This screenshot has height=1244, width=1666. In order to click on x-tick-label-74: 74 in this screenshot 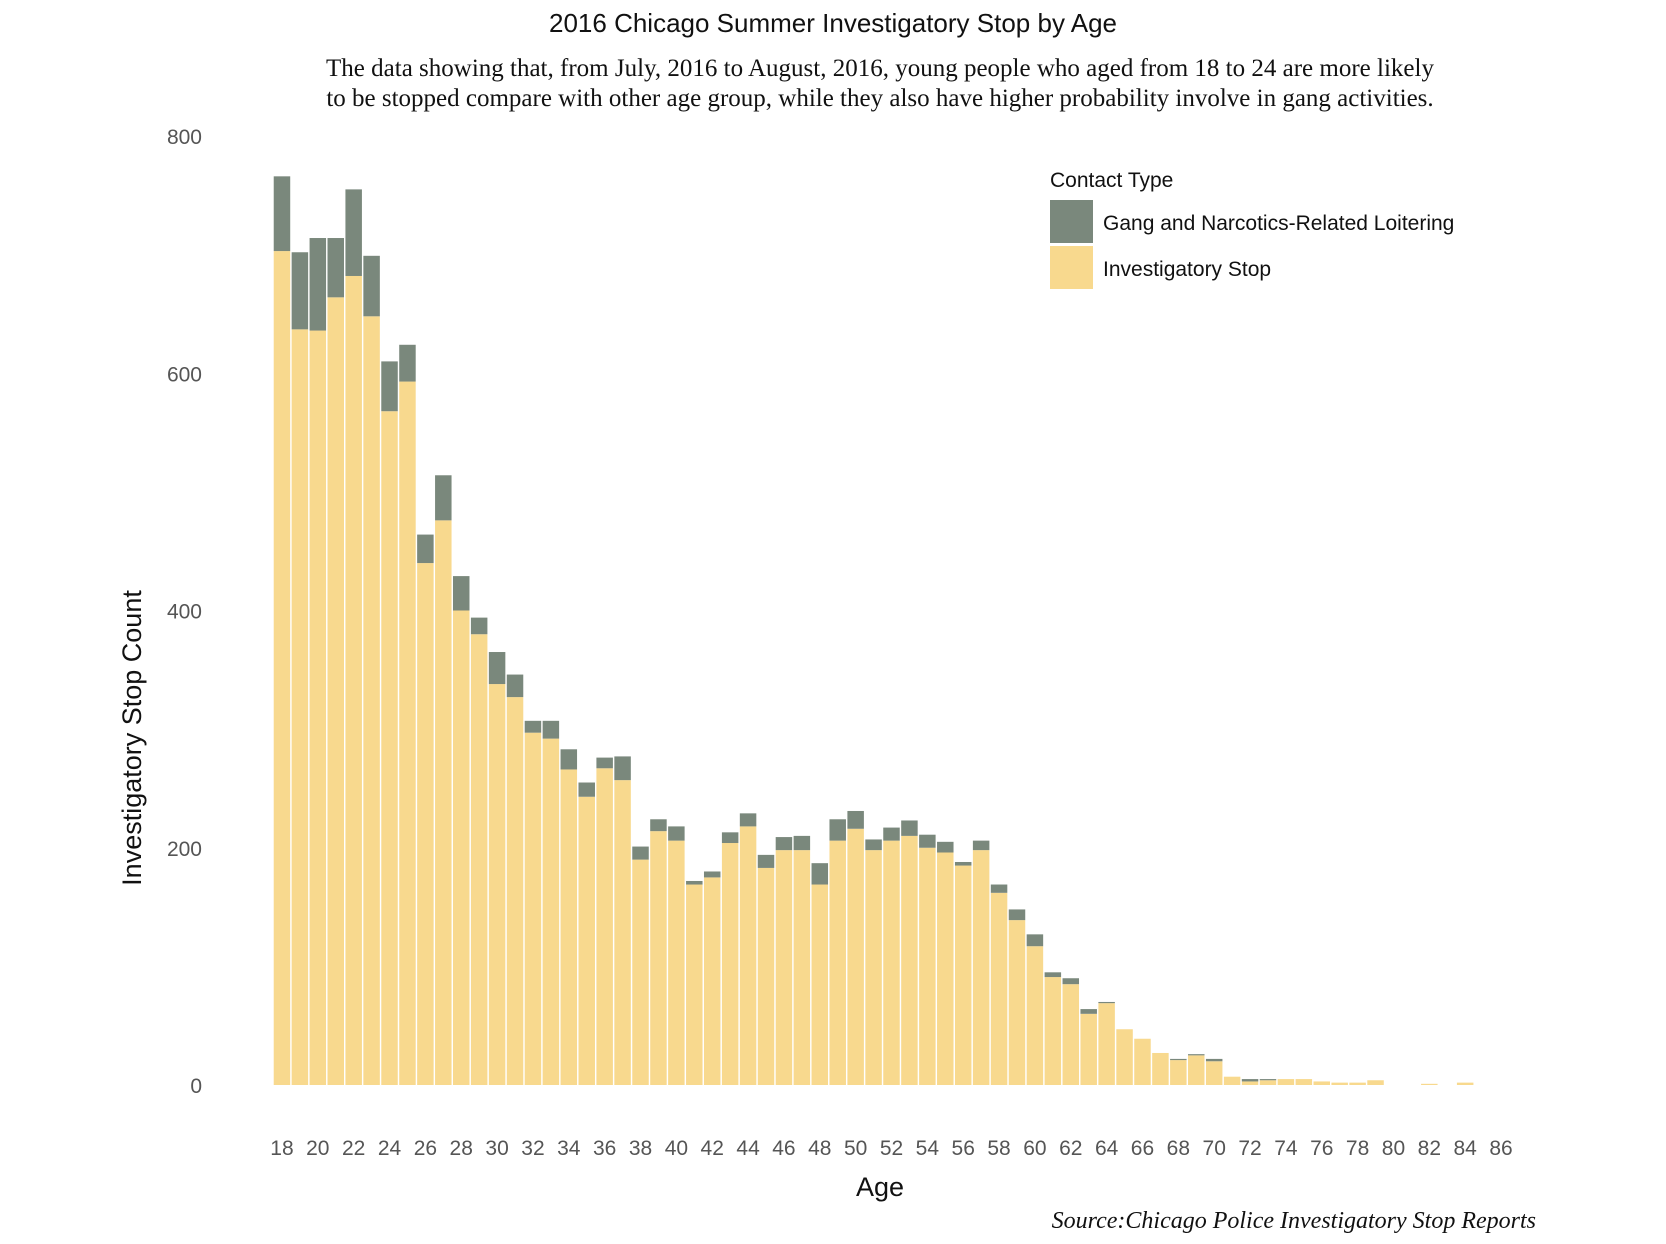, I will do `click(1286, 1148)`.